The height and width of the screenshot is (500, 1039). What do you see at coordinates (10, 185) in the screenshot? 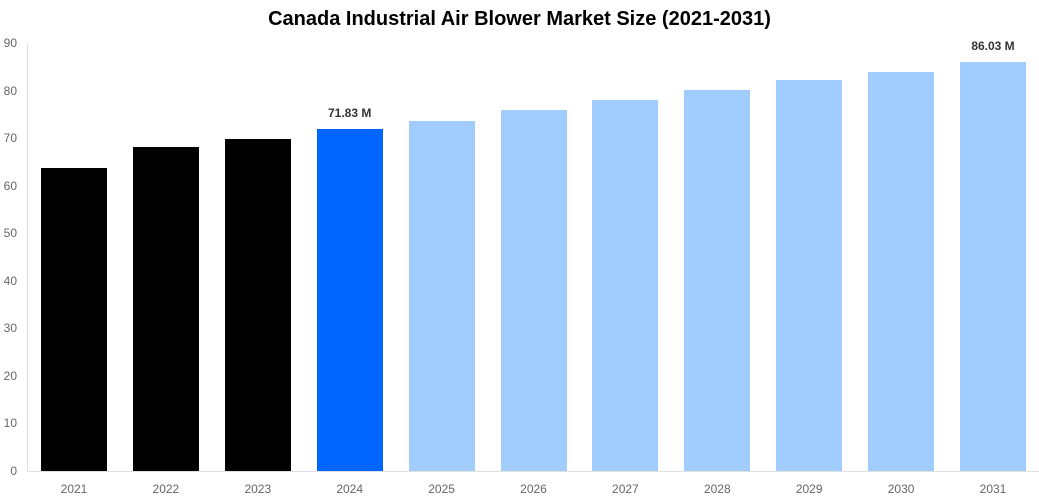
I see `y-tick-label: 60` at bounding box center [10, 185].